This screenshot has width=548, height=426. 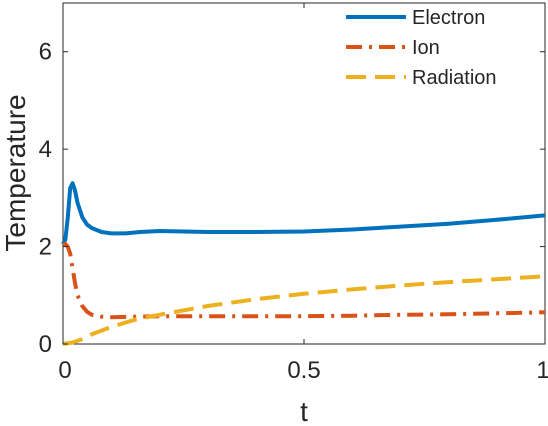 I want to click on y-tick-label: 6, so click(x=45, y=52).